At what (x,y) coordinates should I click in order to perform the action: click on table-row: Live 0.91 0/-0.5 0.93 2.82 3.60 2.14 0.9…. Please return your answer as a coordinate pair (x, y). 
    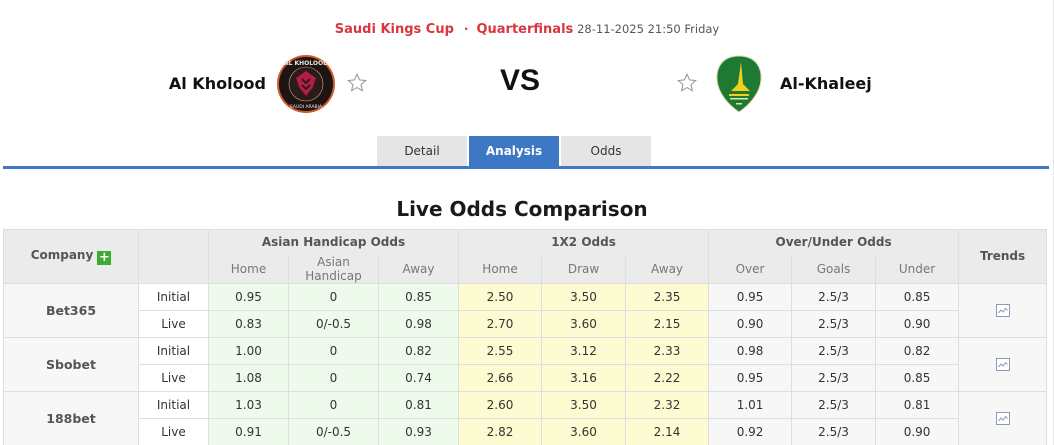
    Looking at the image, I should click on (525, 431).